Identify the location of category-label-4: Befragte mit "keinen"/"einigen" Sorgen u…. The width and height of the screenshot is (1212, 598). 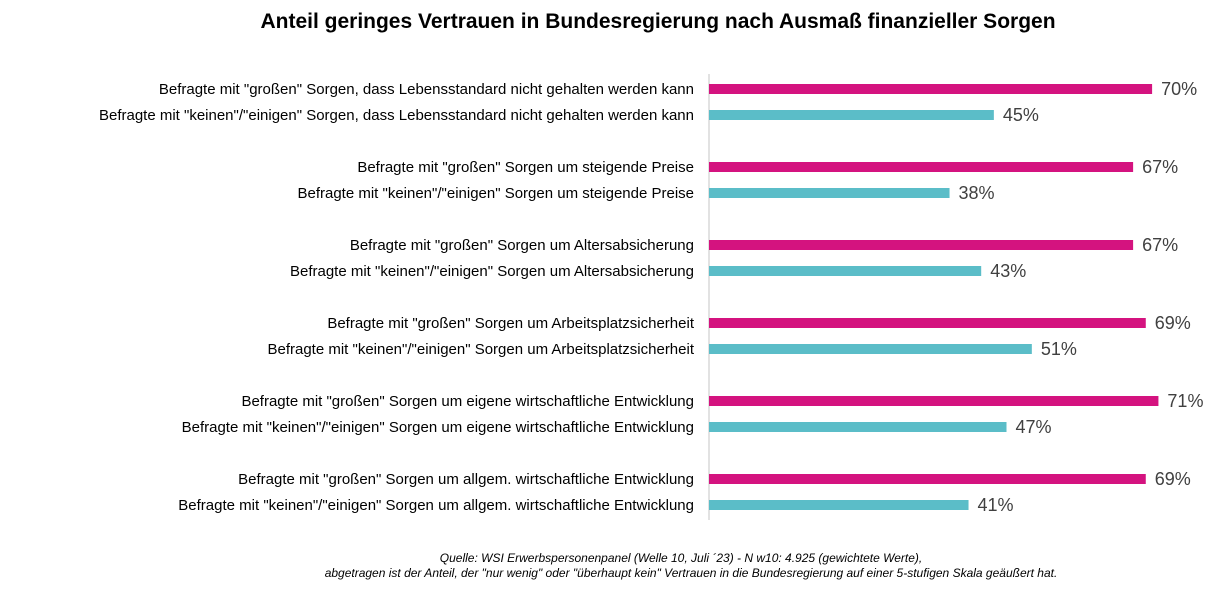
(495, 193).